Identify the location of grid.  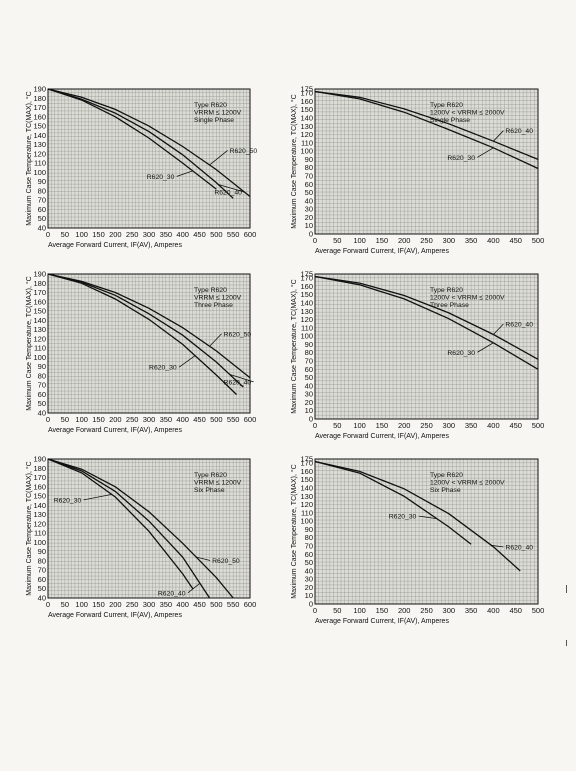
(426, 161).